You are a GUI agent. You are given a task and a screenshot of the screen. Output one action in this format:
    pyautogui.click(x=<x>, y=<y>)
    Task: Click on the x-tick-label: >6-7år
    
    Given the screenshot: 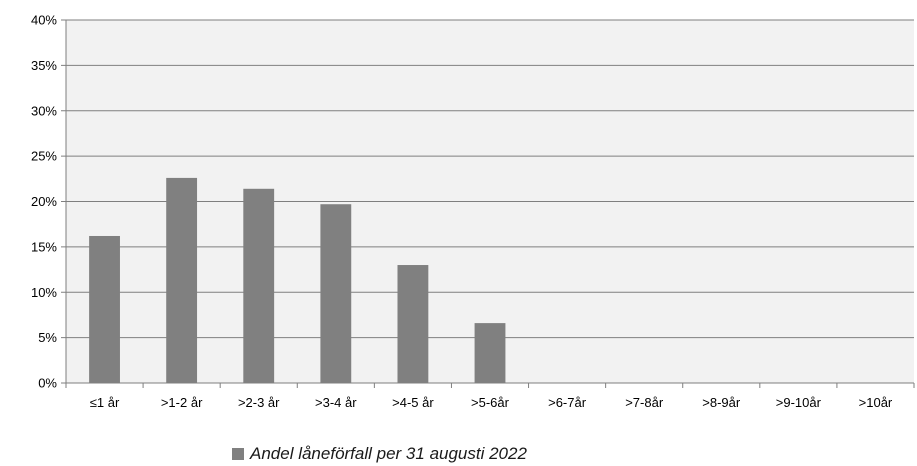 What is the action you would take?
    pyautogui.click(x=567, y=402)
    